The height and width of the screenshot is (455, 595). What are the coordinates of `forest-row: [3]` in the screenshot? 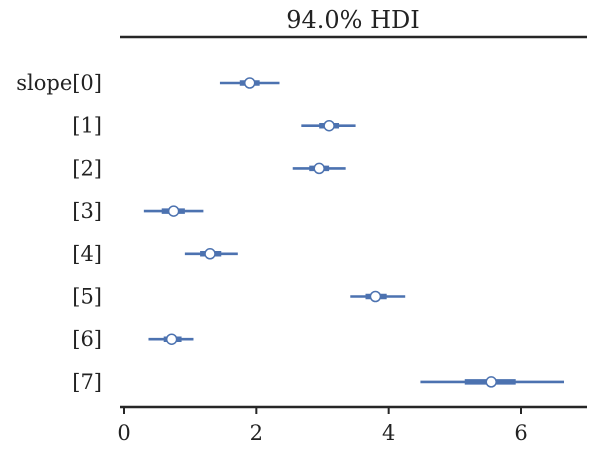 It's located at (138, 211).